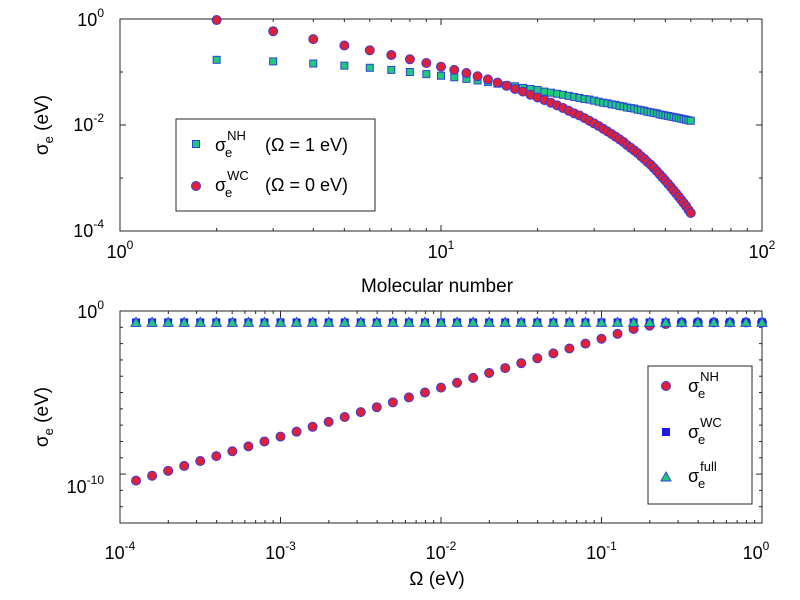 This screenshot has width=800, height=600. I want to click on bottom-xtick-label: 10⁻², so click(441, 551).